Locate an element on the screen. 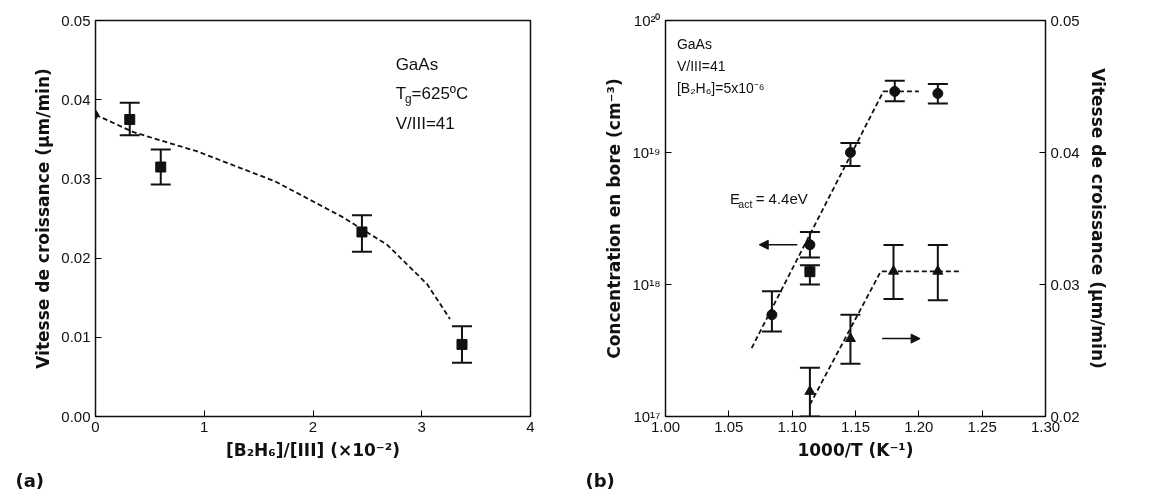 The image size is (1150, 499). x-tick-label: 1.20 is located at coordinates (919, 426).